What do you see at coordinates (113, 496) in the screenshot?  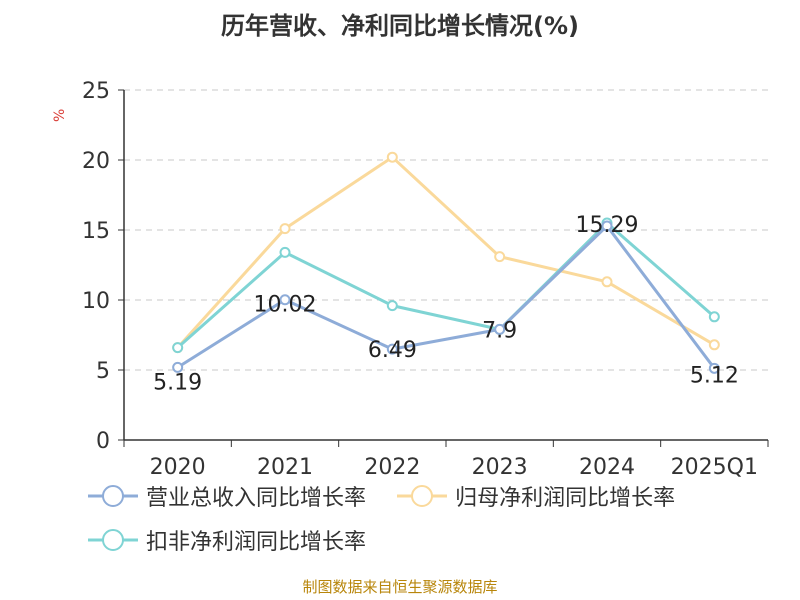 I see `legend-marker-revenue` at bounding box center [113, 496].